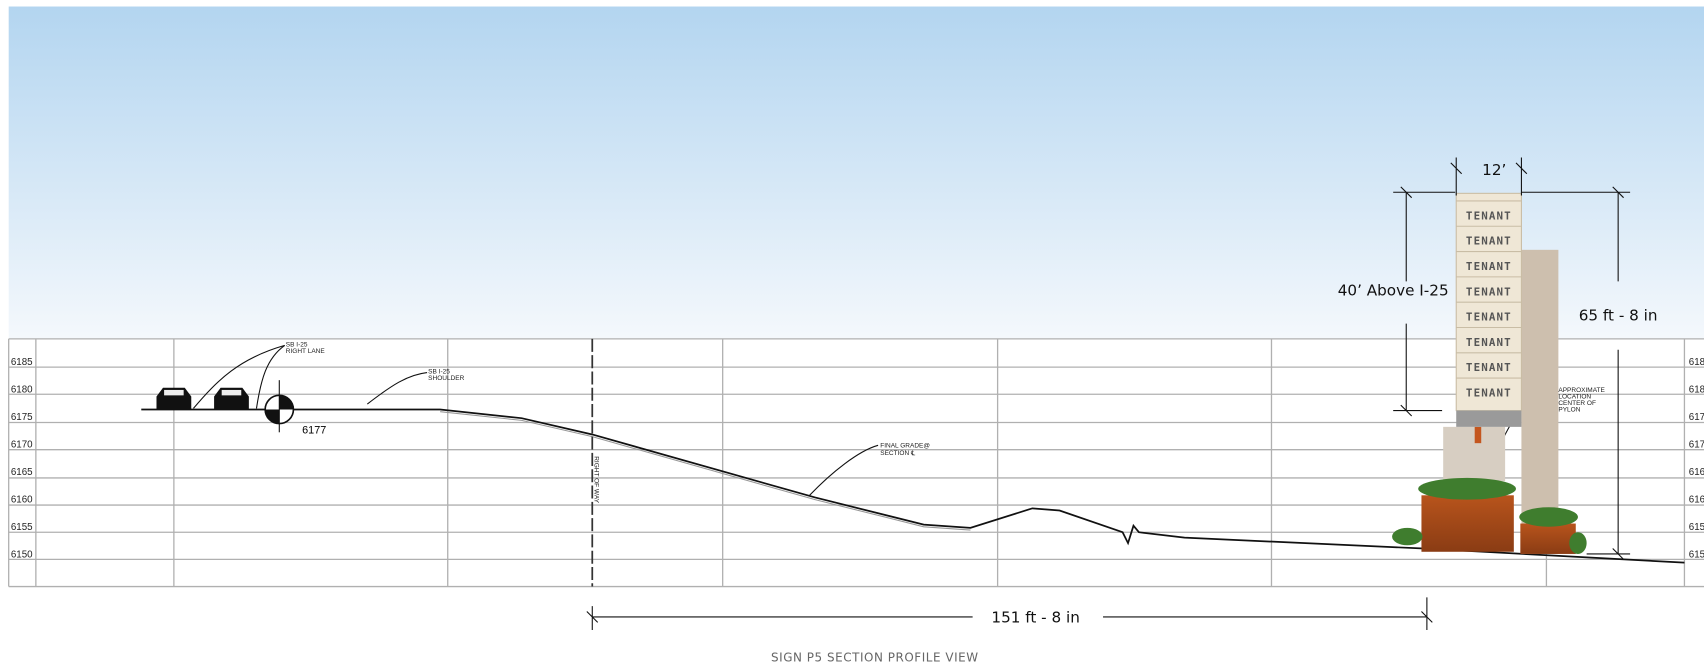 The width and height of the screenshot is (1704, 668). What do you see at coordinates (1393, 290) in the screenshot?
I see `height-above-road: 40’ Above I-25` at bounding box center [1393, 290].